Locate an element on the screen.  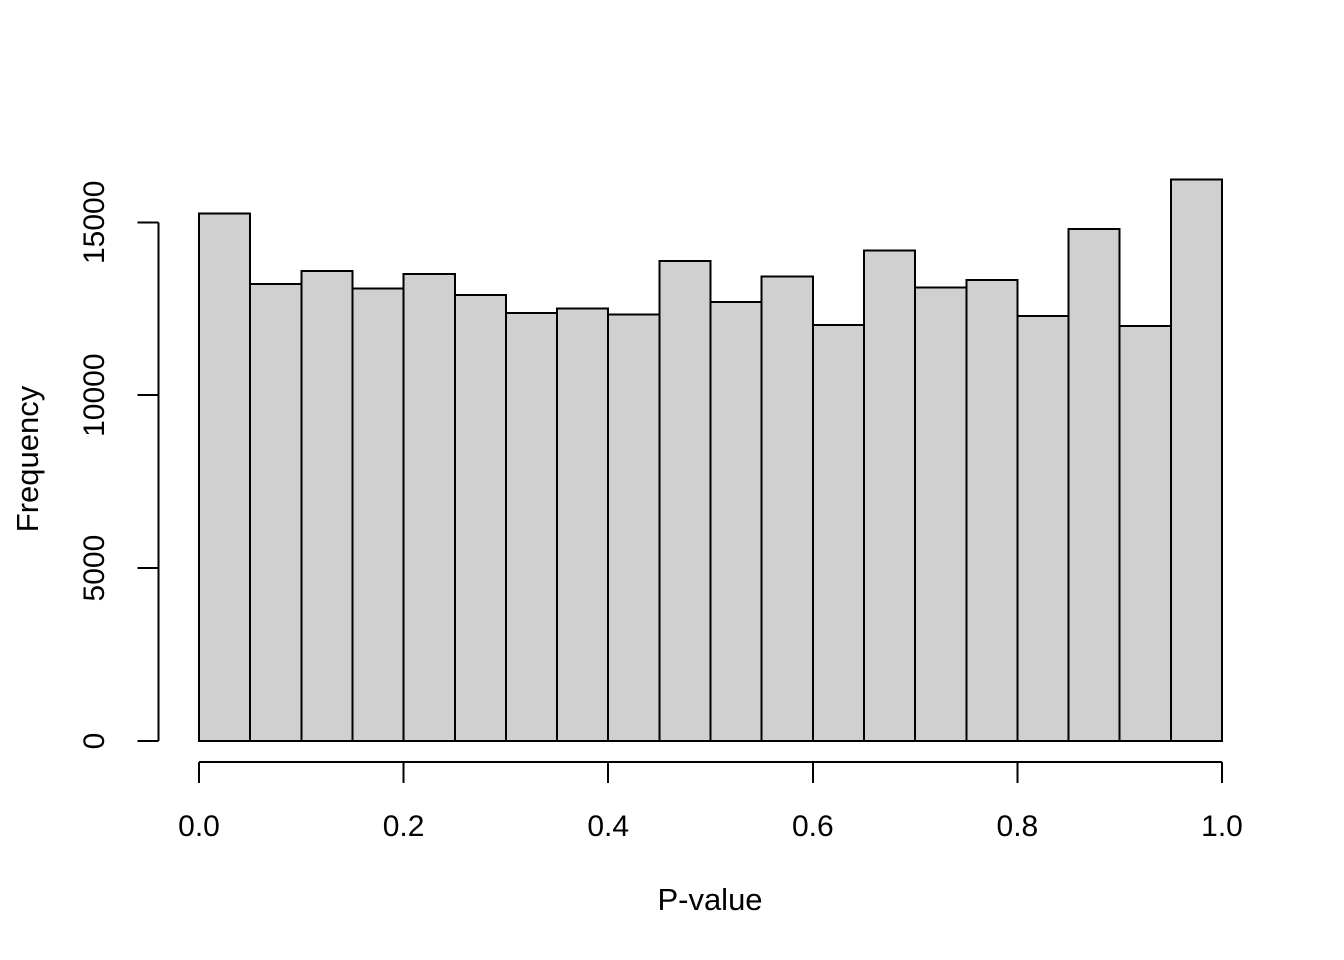
y-tick-label: 5000 is located at coordinates (94, 568).